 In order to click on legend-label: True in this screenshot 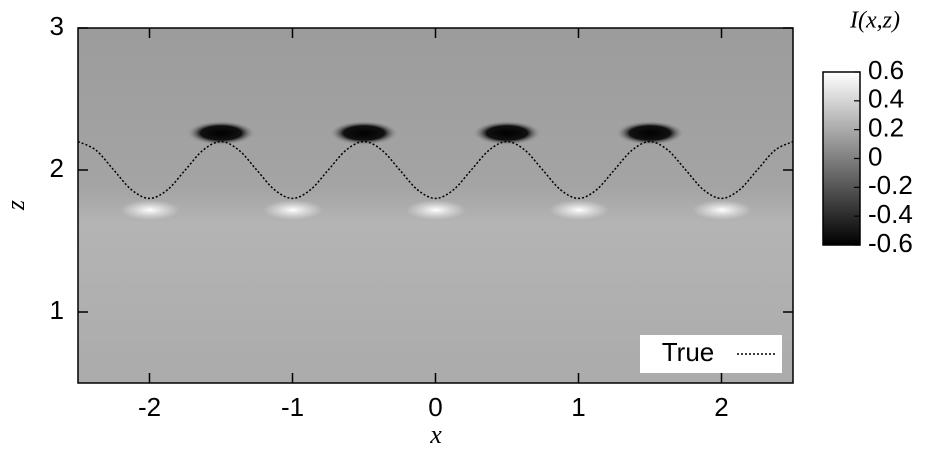, I will do `click(688, 352)`.